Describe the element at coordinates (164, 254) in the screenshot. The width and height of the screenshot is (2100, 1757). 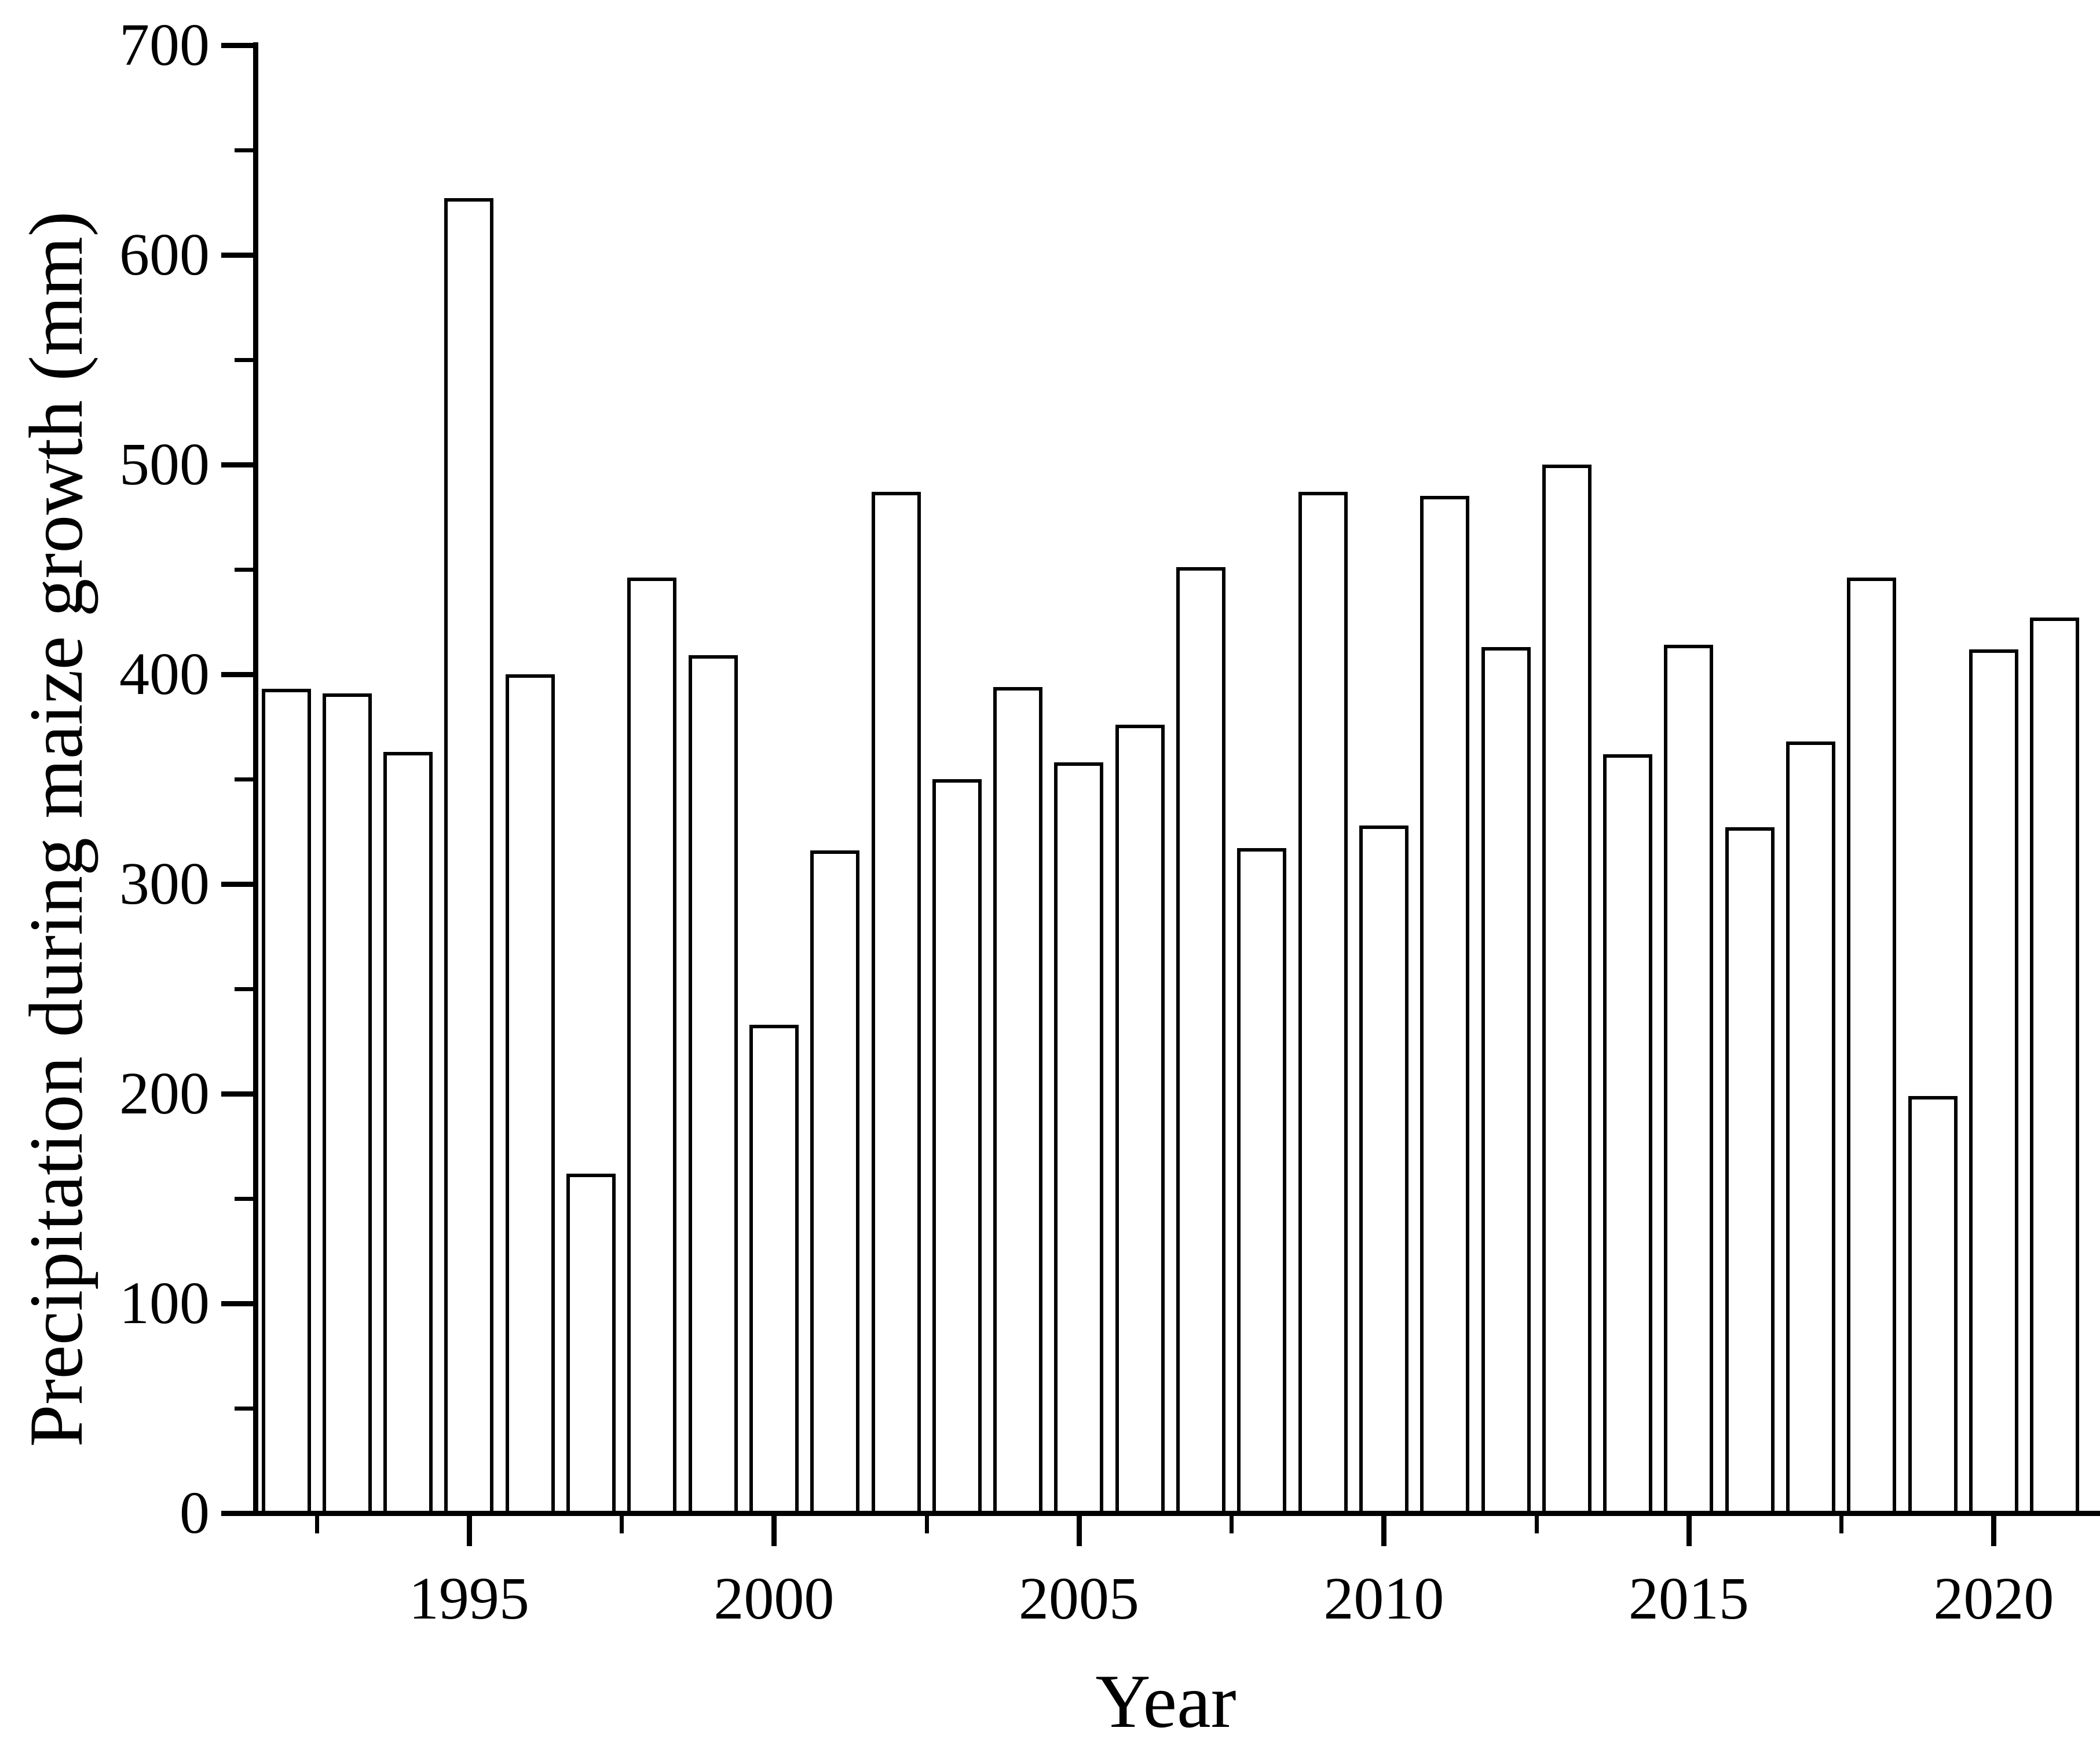
I see `y-tick-label-600: 600` at that location.